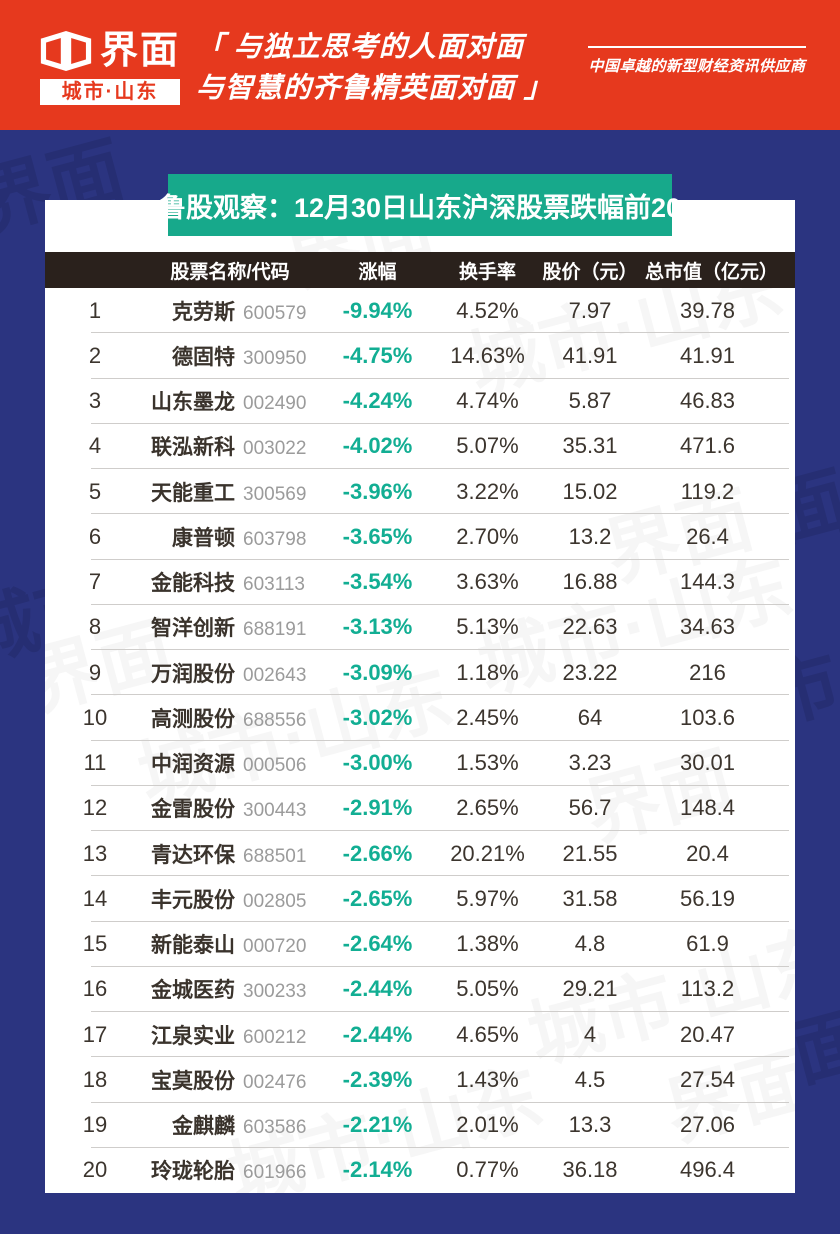 Image resolution: width=840 pixels, height=1234 pixels. Describe the element at coordinates (707, 582) in the screenshot. I see `market-cap-cell: 144.3` at that location.